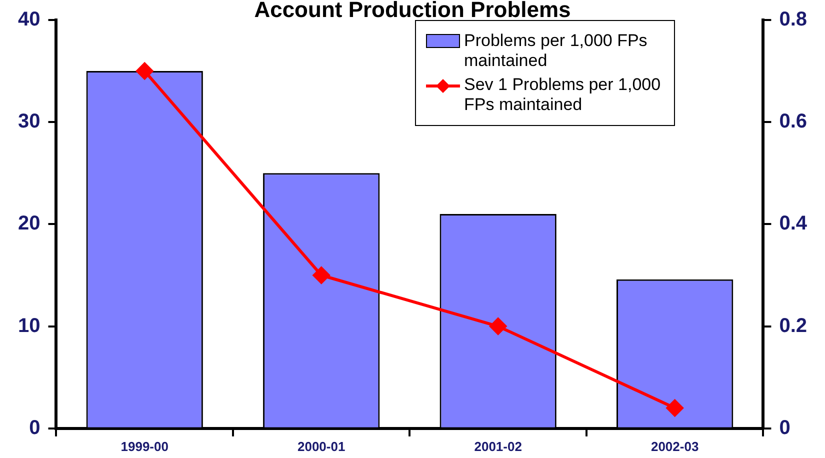 This screenshot has height=458, width=825. Describe the element at coordinates (29, 121) in the screenshot. I see `y-tick-label: 30` at that location.